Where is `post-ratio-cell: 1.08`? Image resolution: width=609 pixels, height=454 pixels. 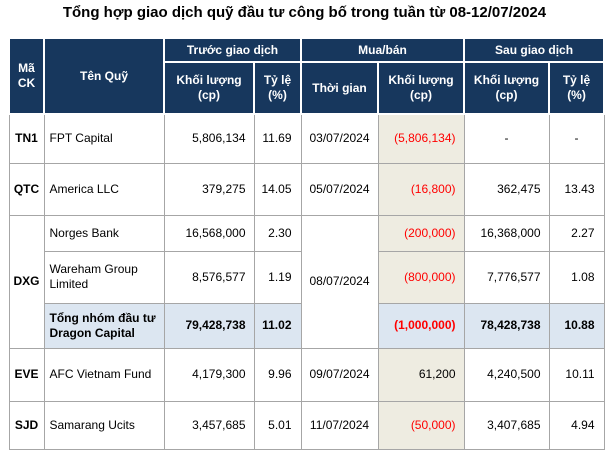 post-ratio-cell: 1.08 is located at coordinates (576, 277).